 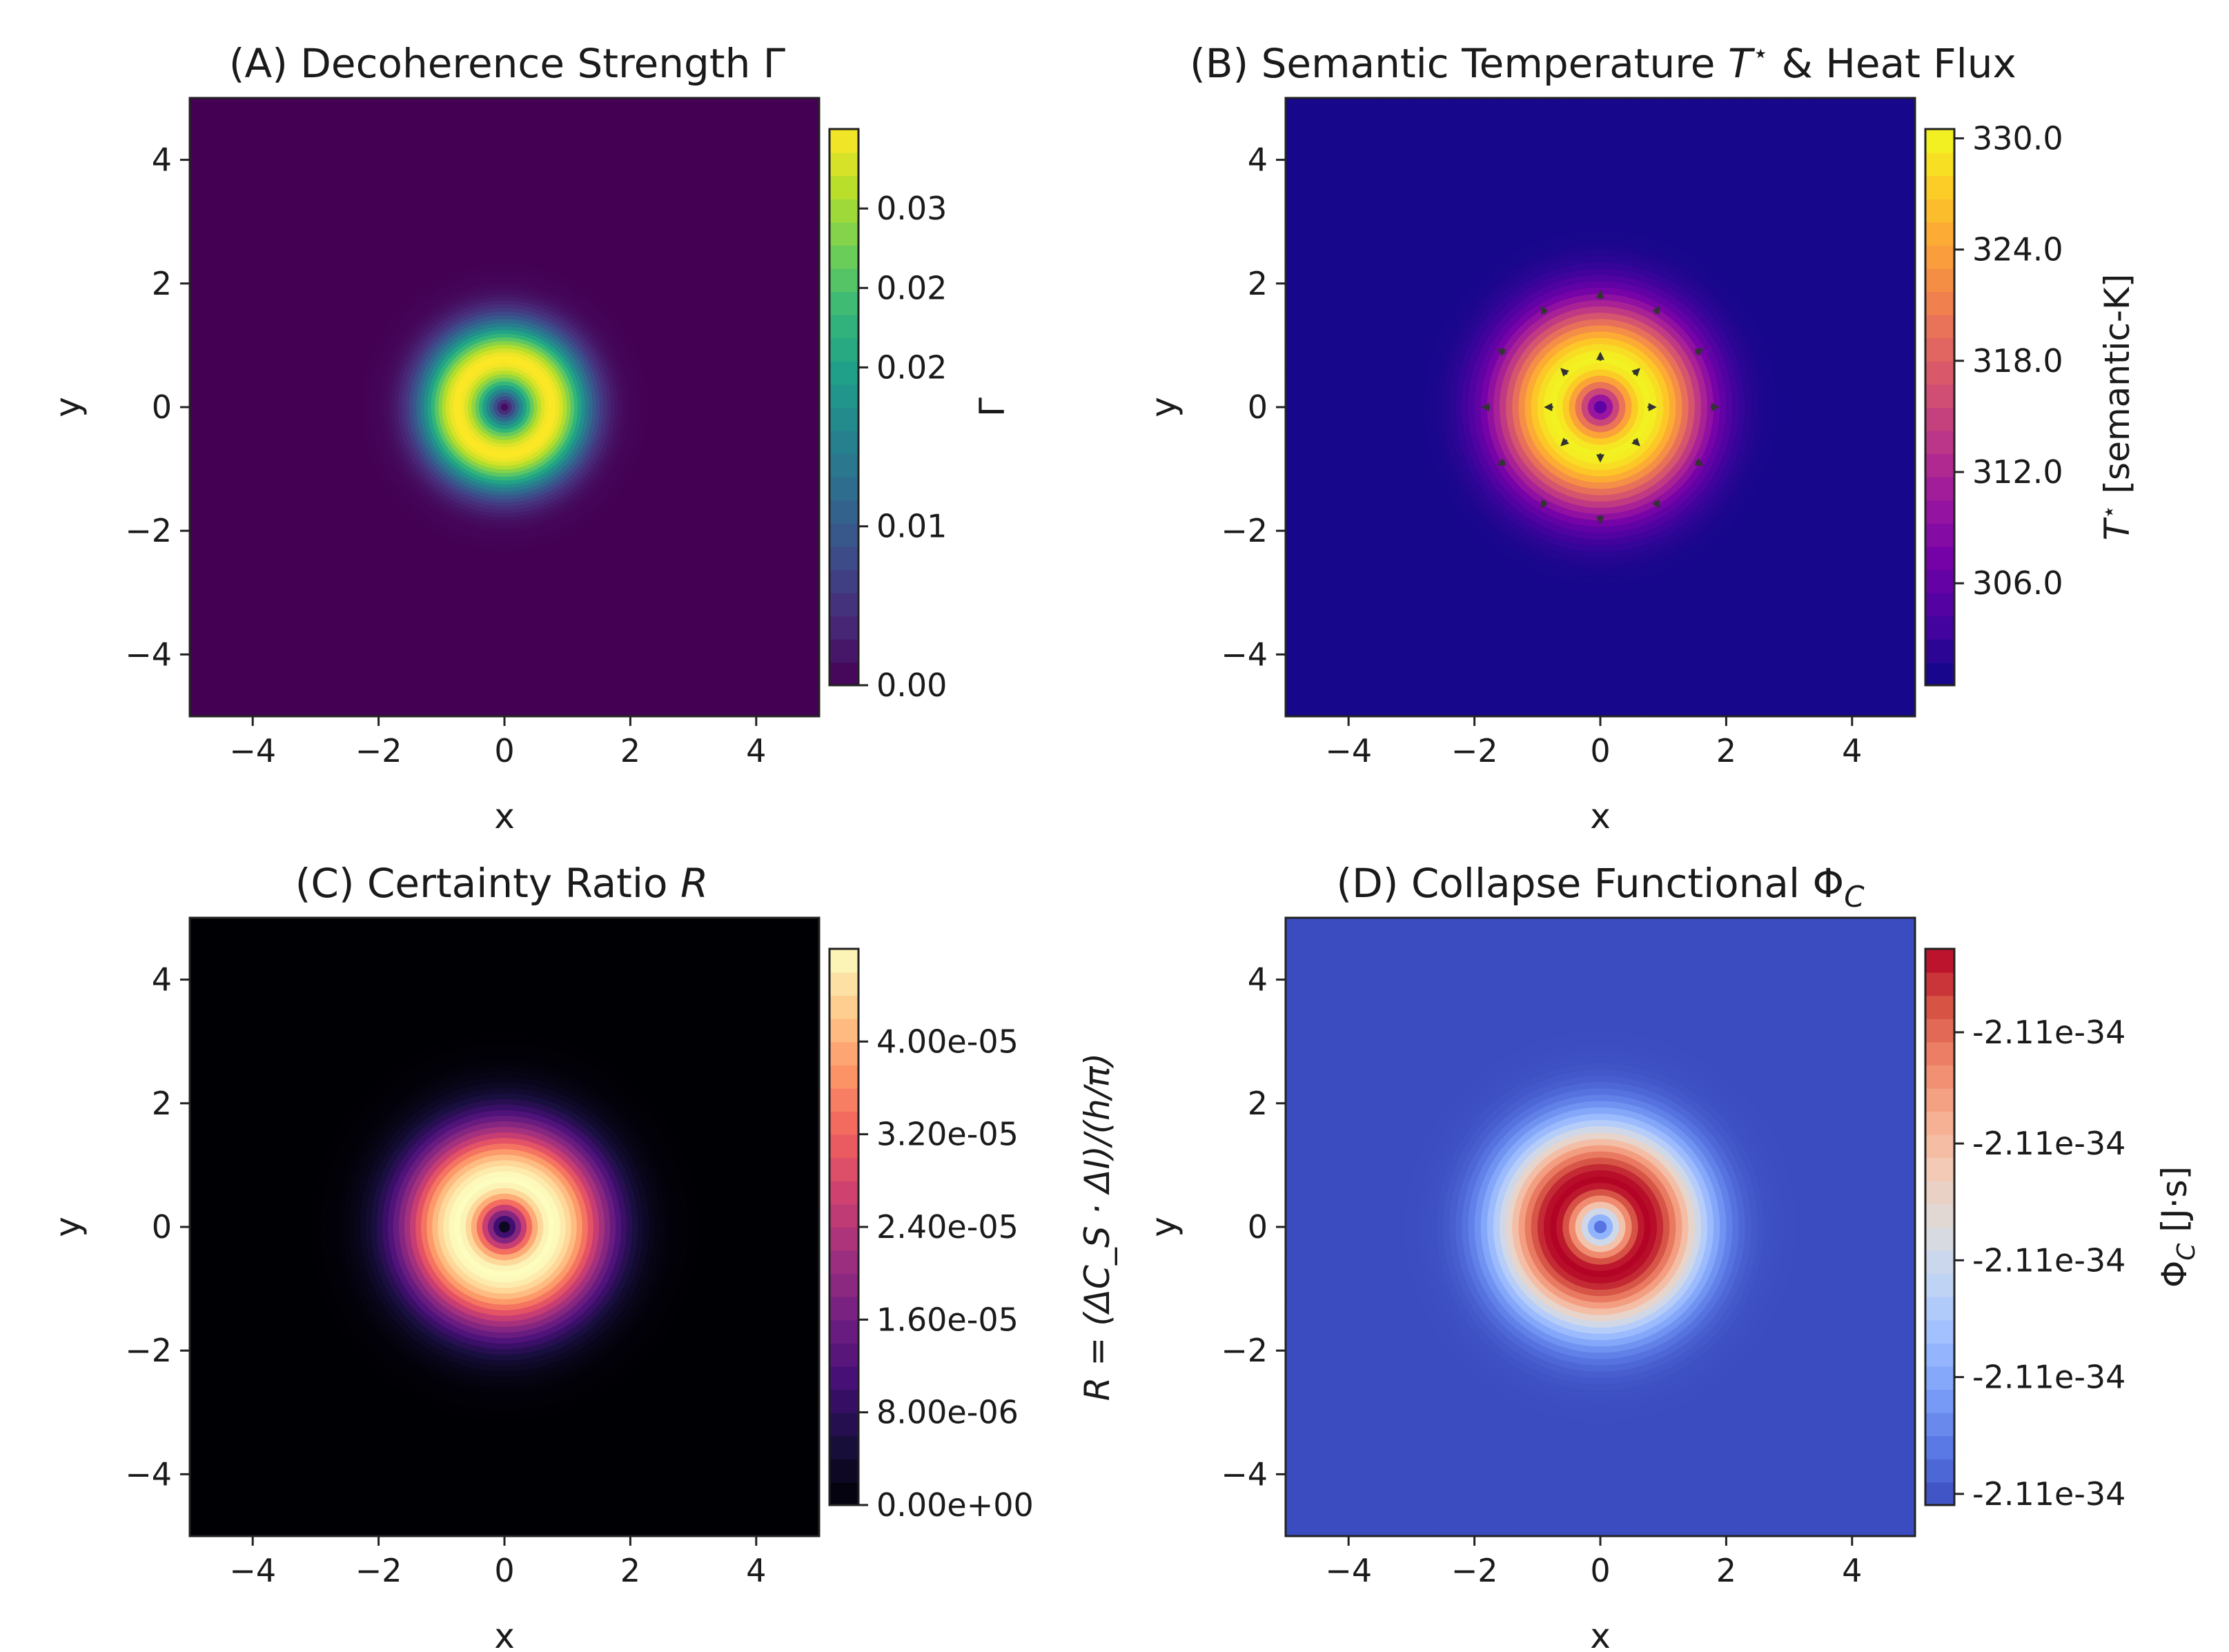 What do you see at coordinates (1855, 897) in the screenshot?
I see `panel-d-title-sub: C` at bounding box center [1855, 897].